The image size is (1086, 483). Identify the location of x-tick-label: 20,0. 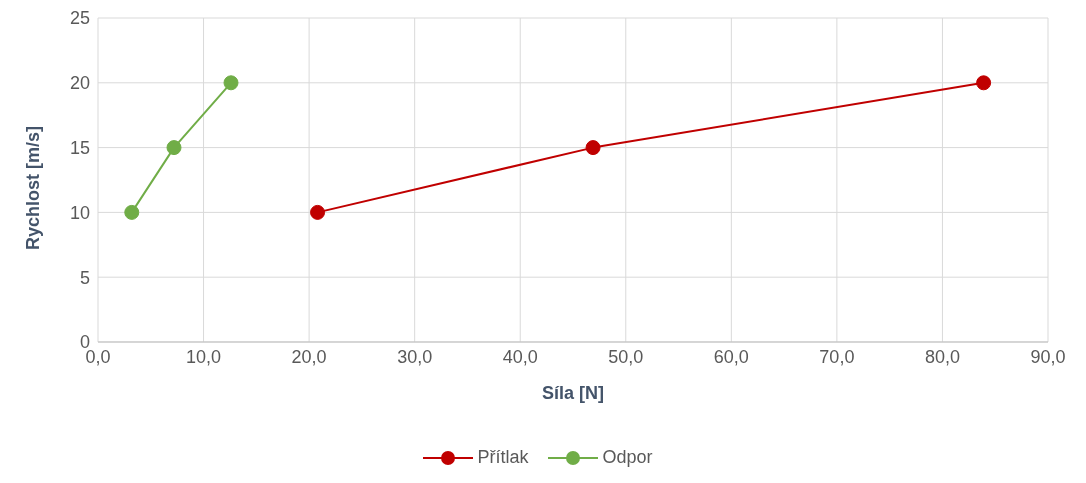
(309, 356).